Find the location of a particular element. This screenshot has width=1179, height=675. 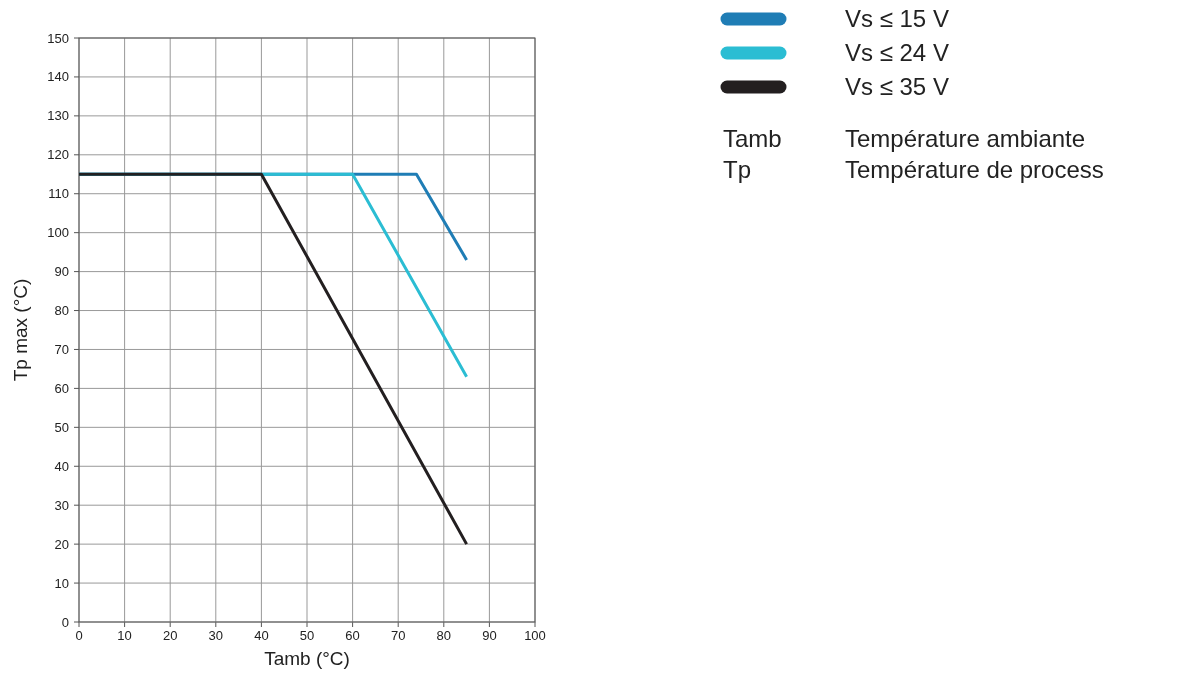

text: Tp Température de process is located at coordinates (913, 169).